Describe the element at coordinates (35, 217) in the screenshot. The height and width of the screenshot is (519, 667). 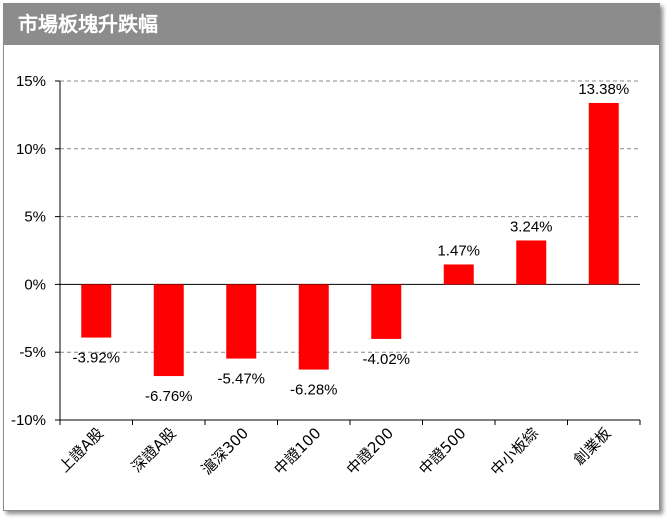
I see `y-tick-label: 5%` at that location.